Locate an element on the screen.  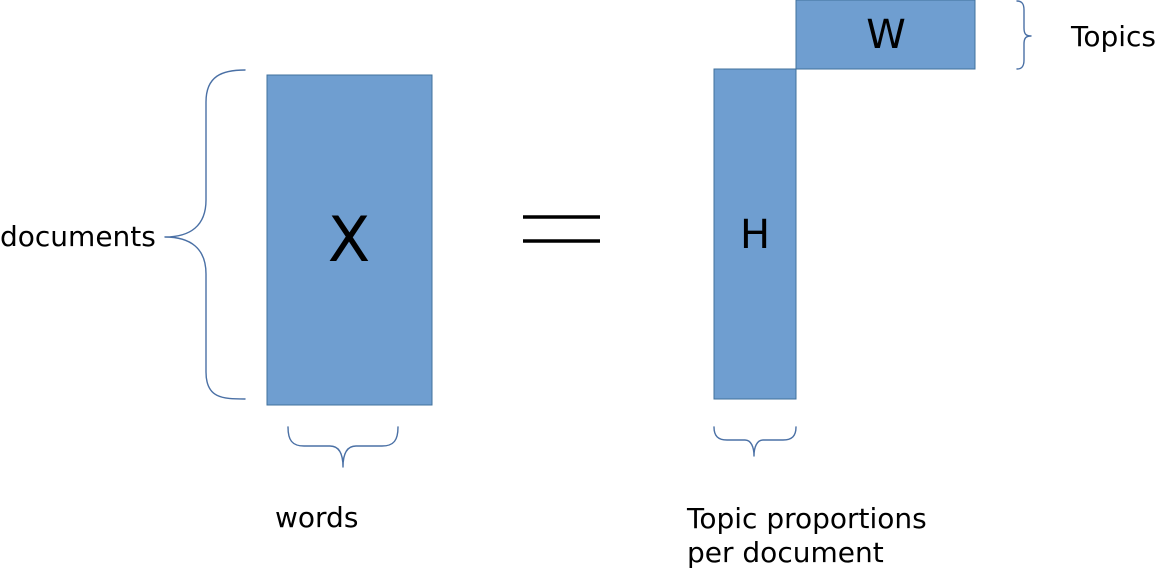
matrix-w is located at coordinates (885, 35).